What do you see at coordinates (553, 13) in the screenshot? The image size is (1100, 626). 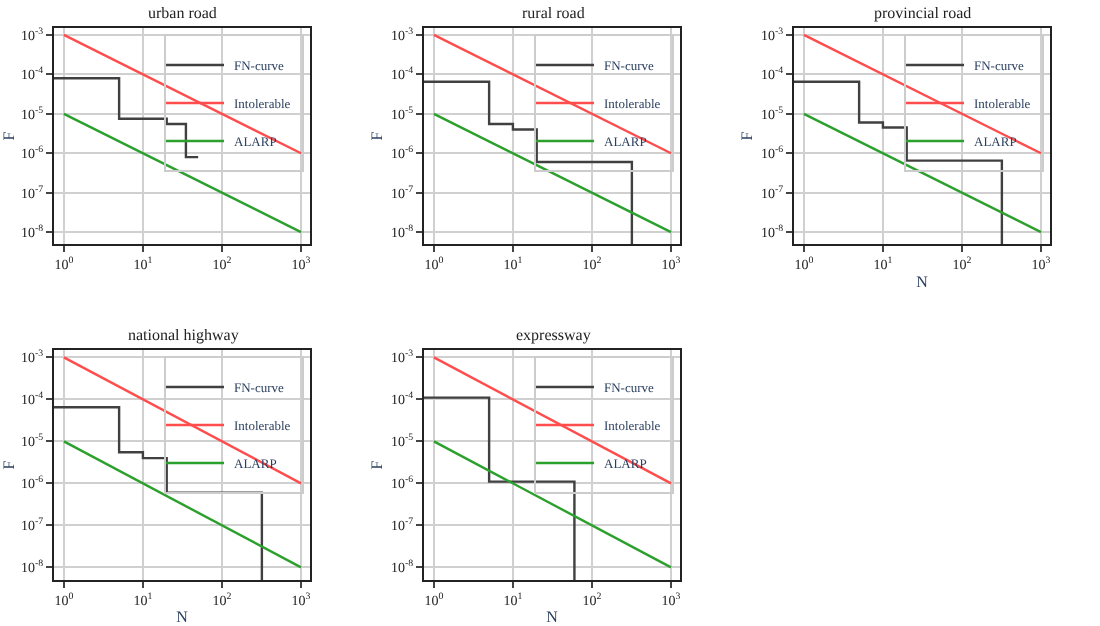 I see `chart-title: rural road` at bounding box center [553, 13].